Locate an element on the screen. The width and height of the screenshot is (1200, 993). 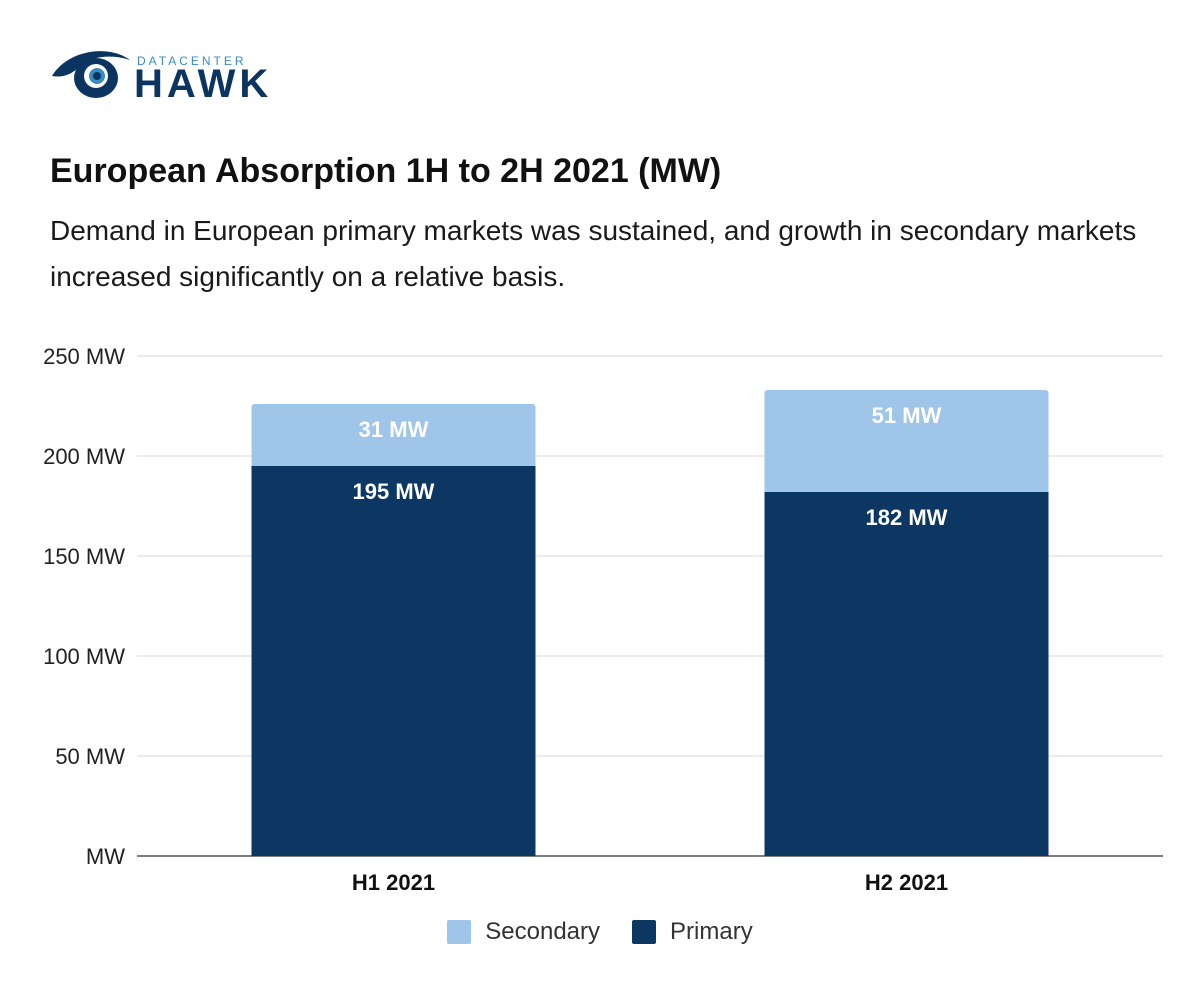
hawk-eye-icon is located at coordinates (91, 74).